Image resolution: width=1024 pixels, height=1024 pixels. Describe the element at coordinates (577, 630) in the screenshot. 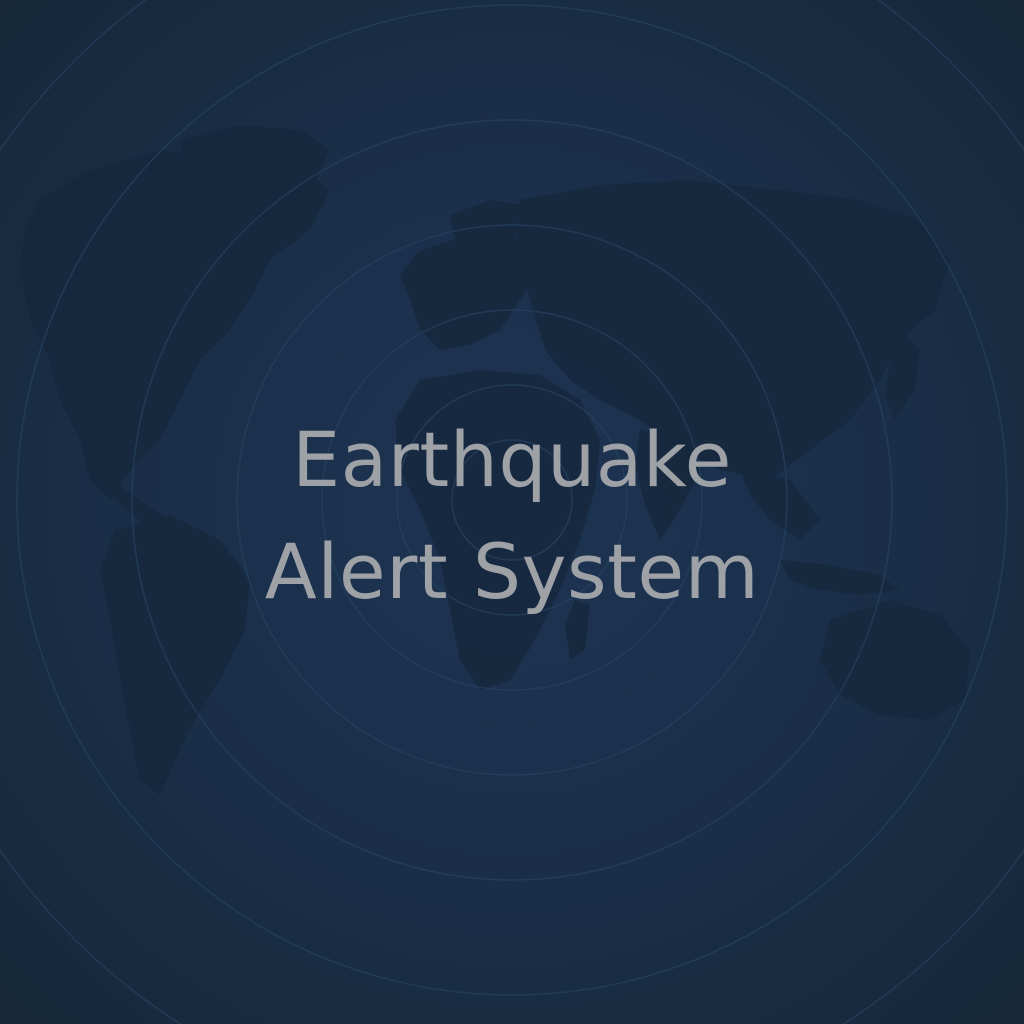

I see `madagascar-shape` at that location.